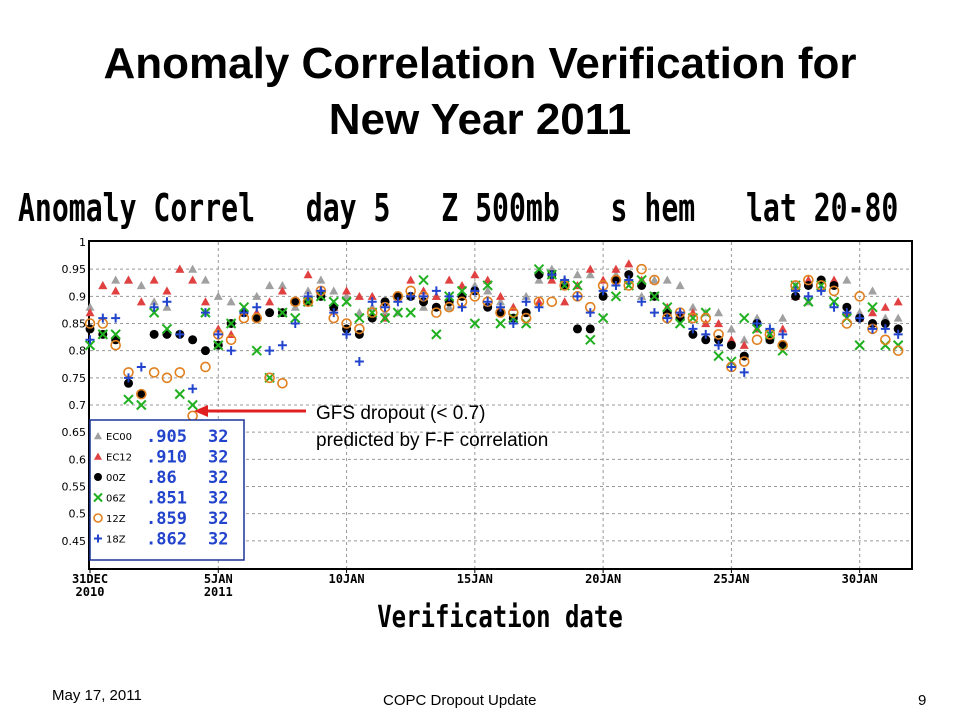 This screenshot has height=720, width=960. Describe the element at coordinates (74, 269) in the screenshot. I see `y-tick-label: 0.95` at that location.